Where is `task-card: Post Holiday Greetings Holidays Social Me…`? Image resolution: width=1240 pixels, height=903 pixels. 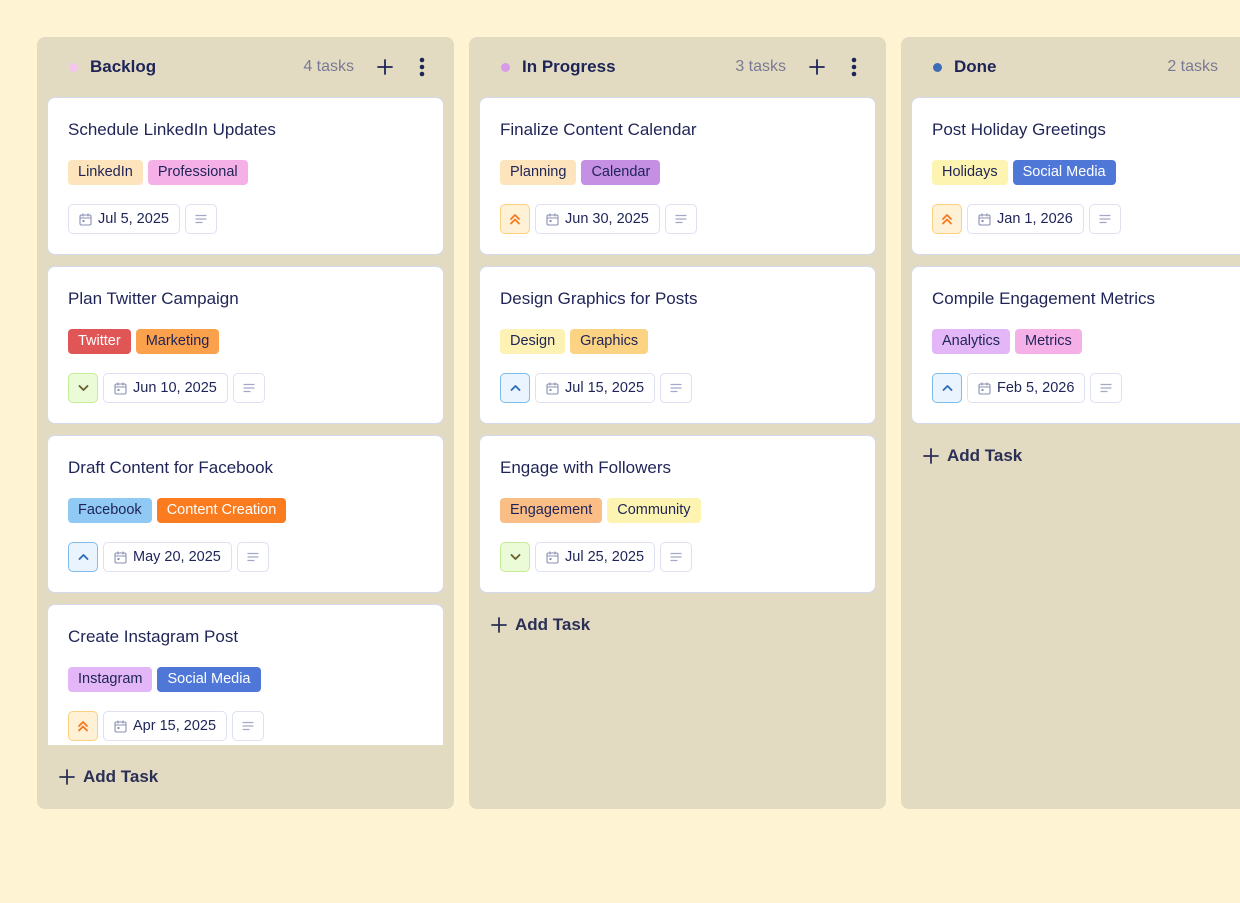 task-card: Post Holiday Greetings Holidays Social Me… is located at coordinates (1075, 176).